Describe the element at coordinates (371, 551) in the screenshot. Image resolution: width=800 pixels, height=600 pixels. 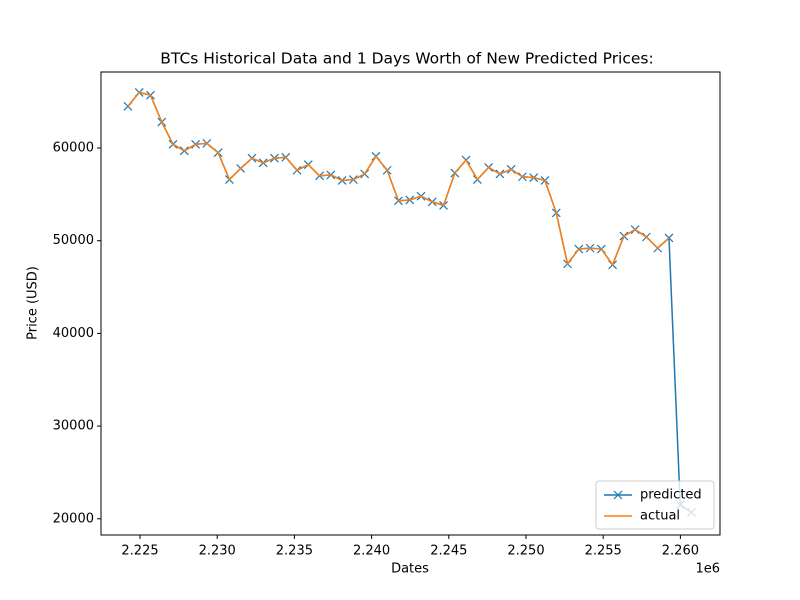
I see `x-tick-label: 2.240` at that location.